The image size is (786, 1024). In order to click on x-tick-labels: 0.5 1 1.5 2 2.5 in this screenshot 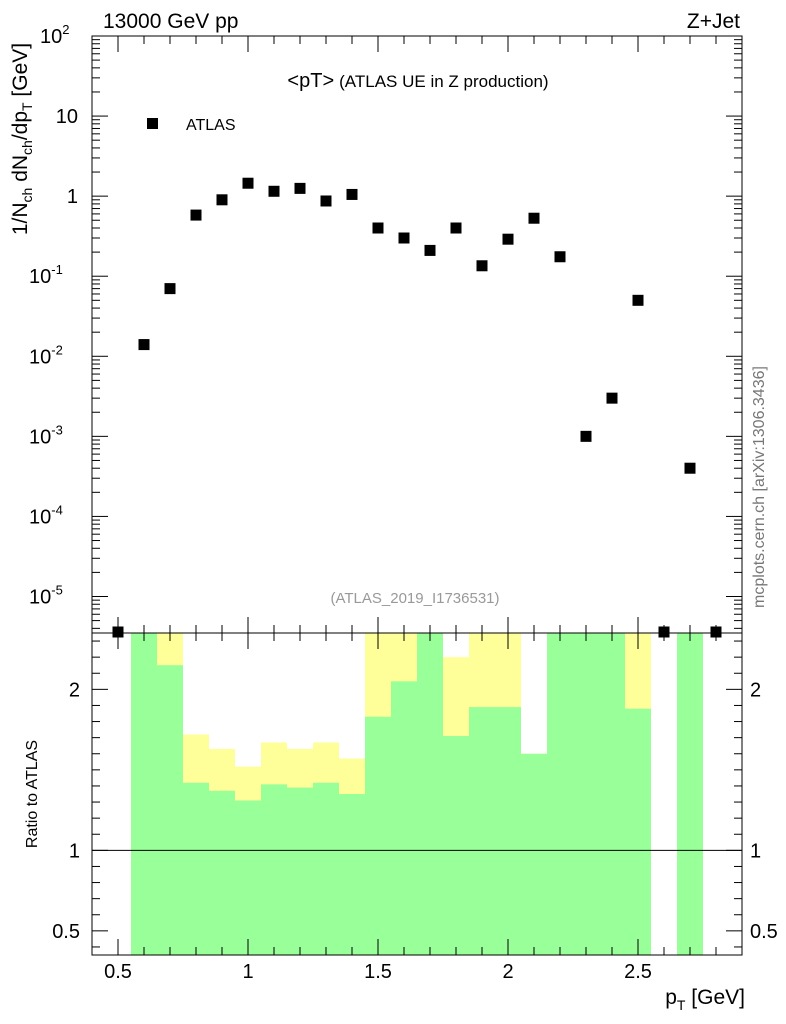, I will do `click(378, 972)`.